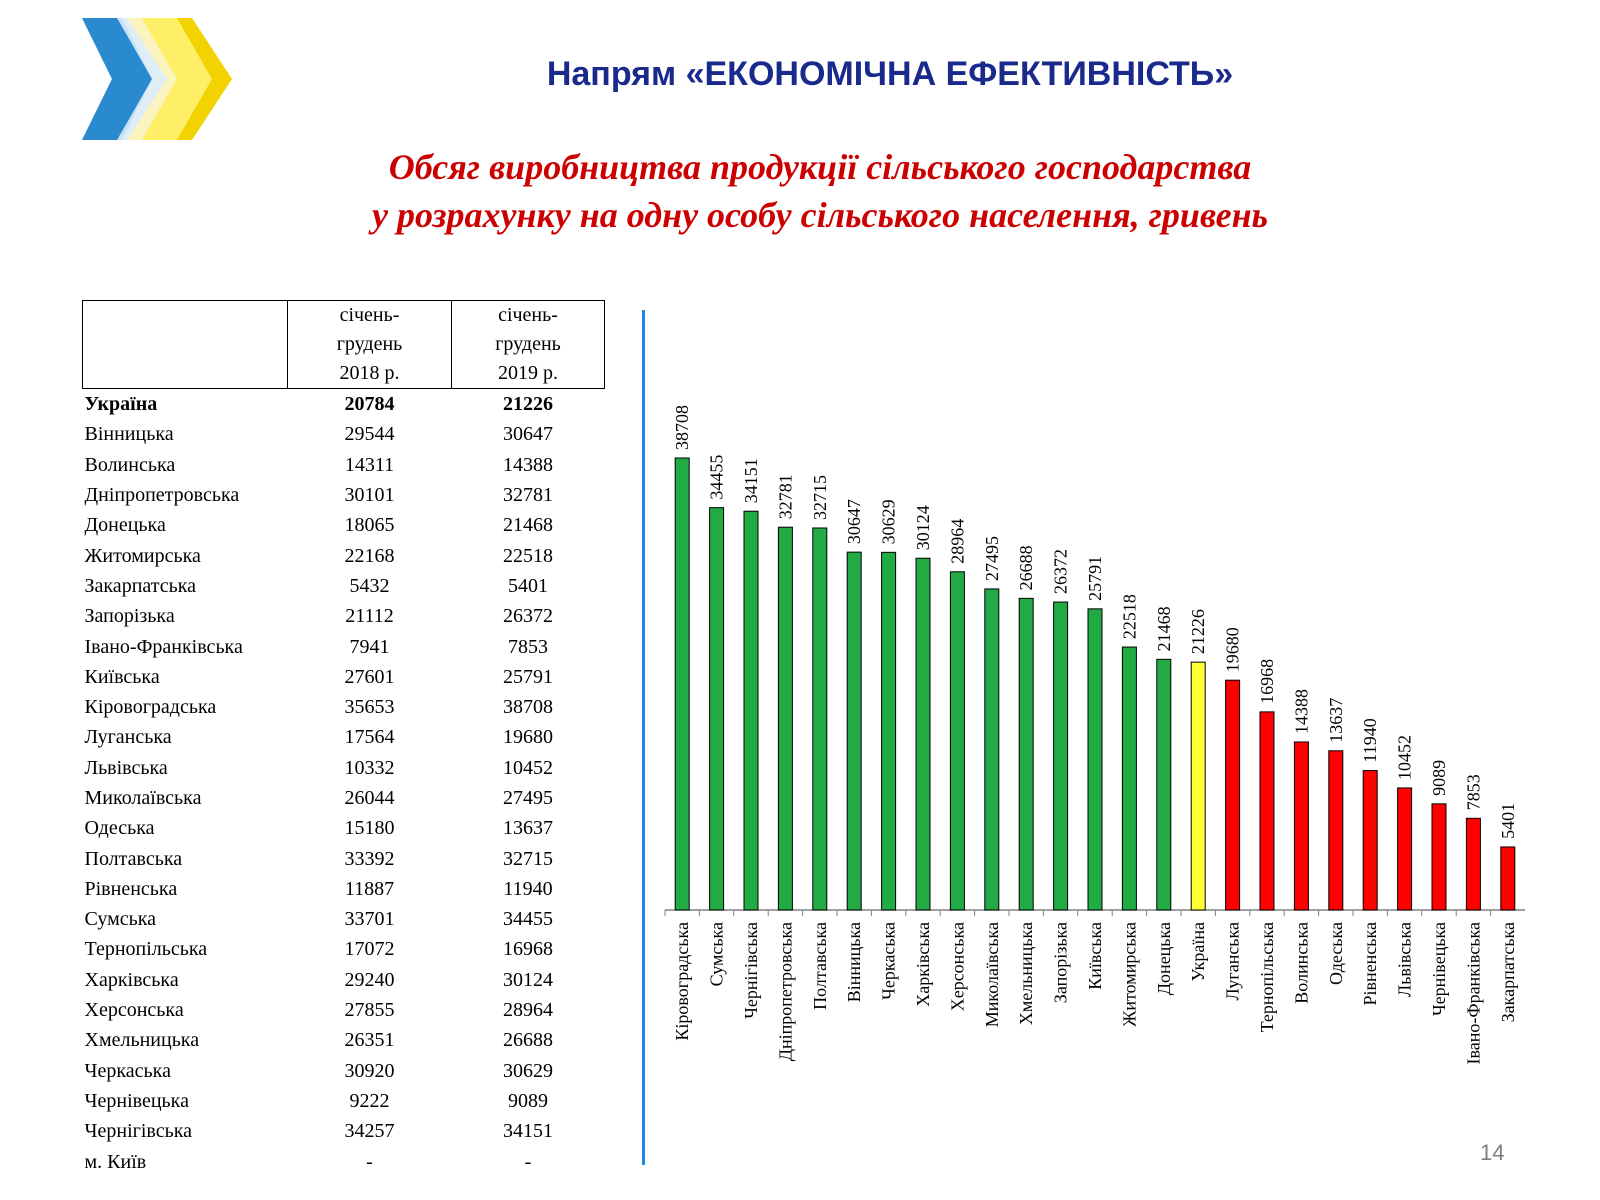 The height and width of the screenshot is (1200, 1600). I want to click on table-cell-2018: 7941, so click(369, 646).